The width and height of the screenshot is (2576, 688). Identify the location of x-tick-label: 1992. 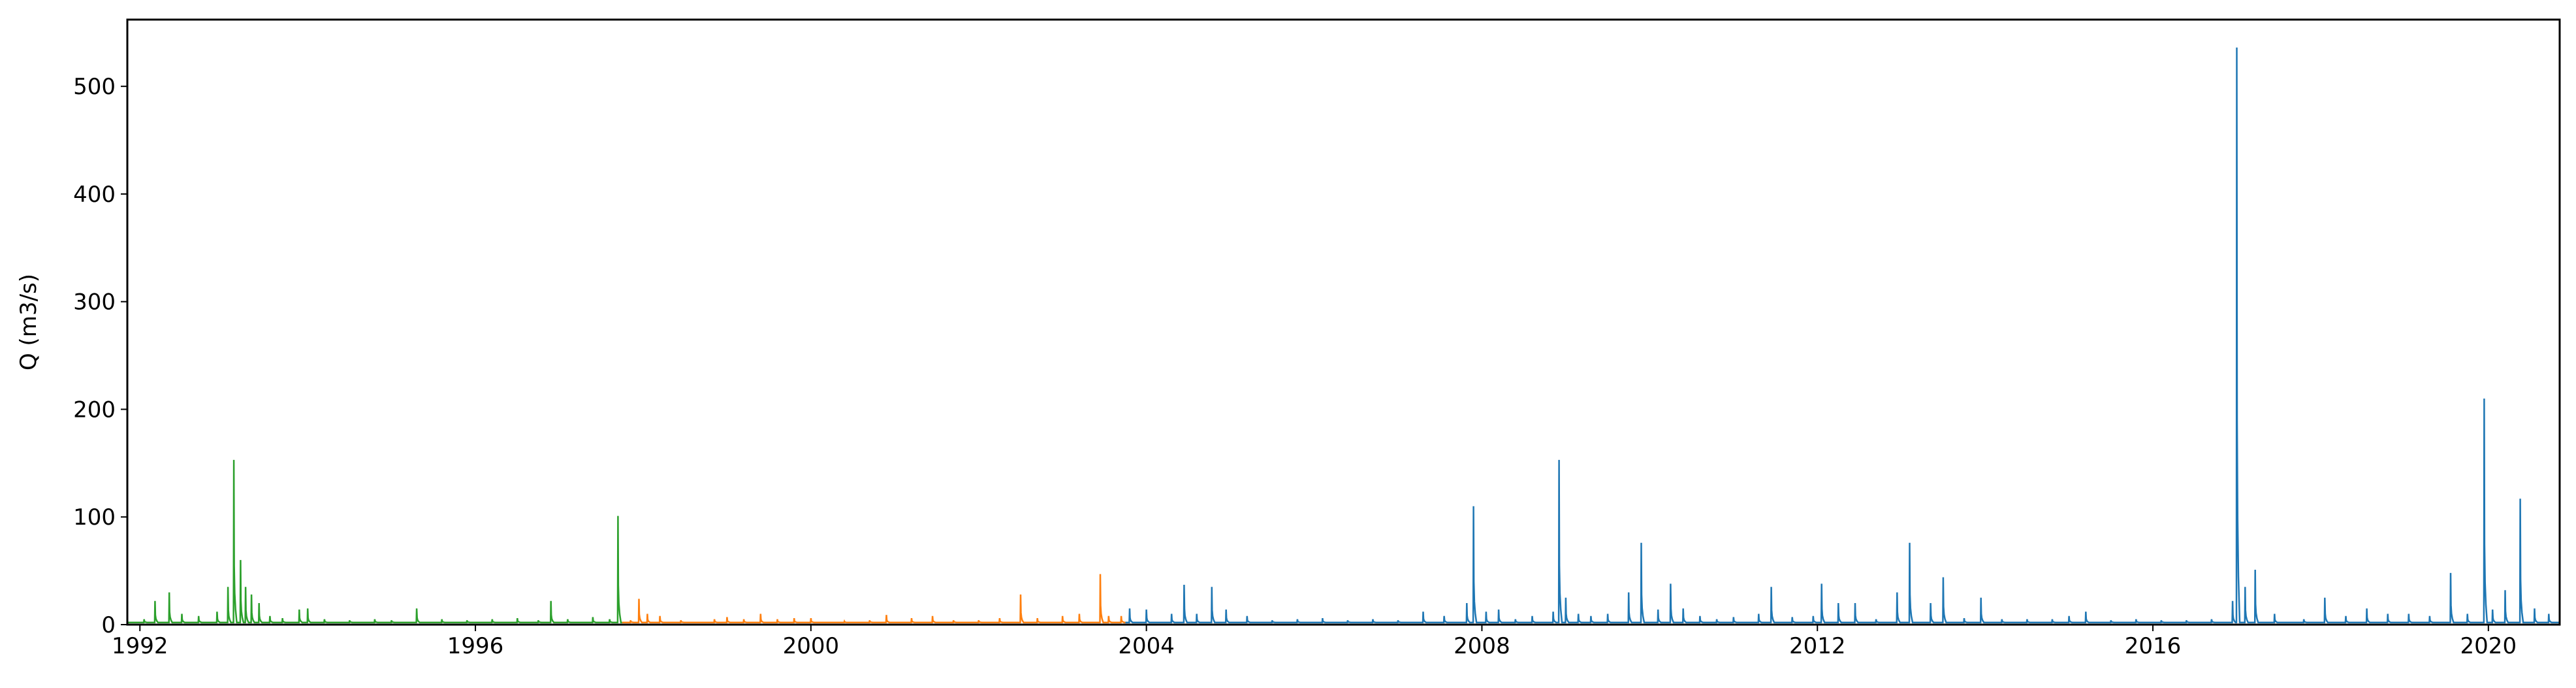
(140, 646).